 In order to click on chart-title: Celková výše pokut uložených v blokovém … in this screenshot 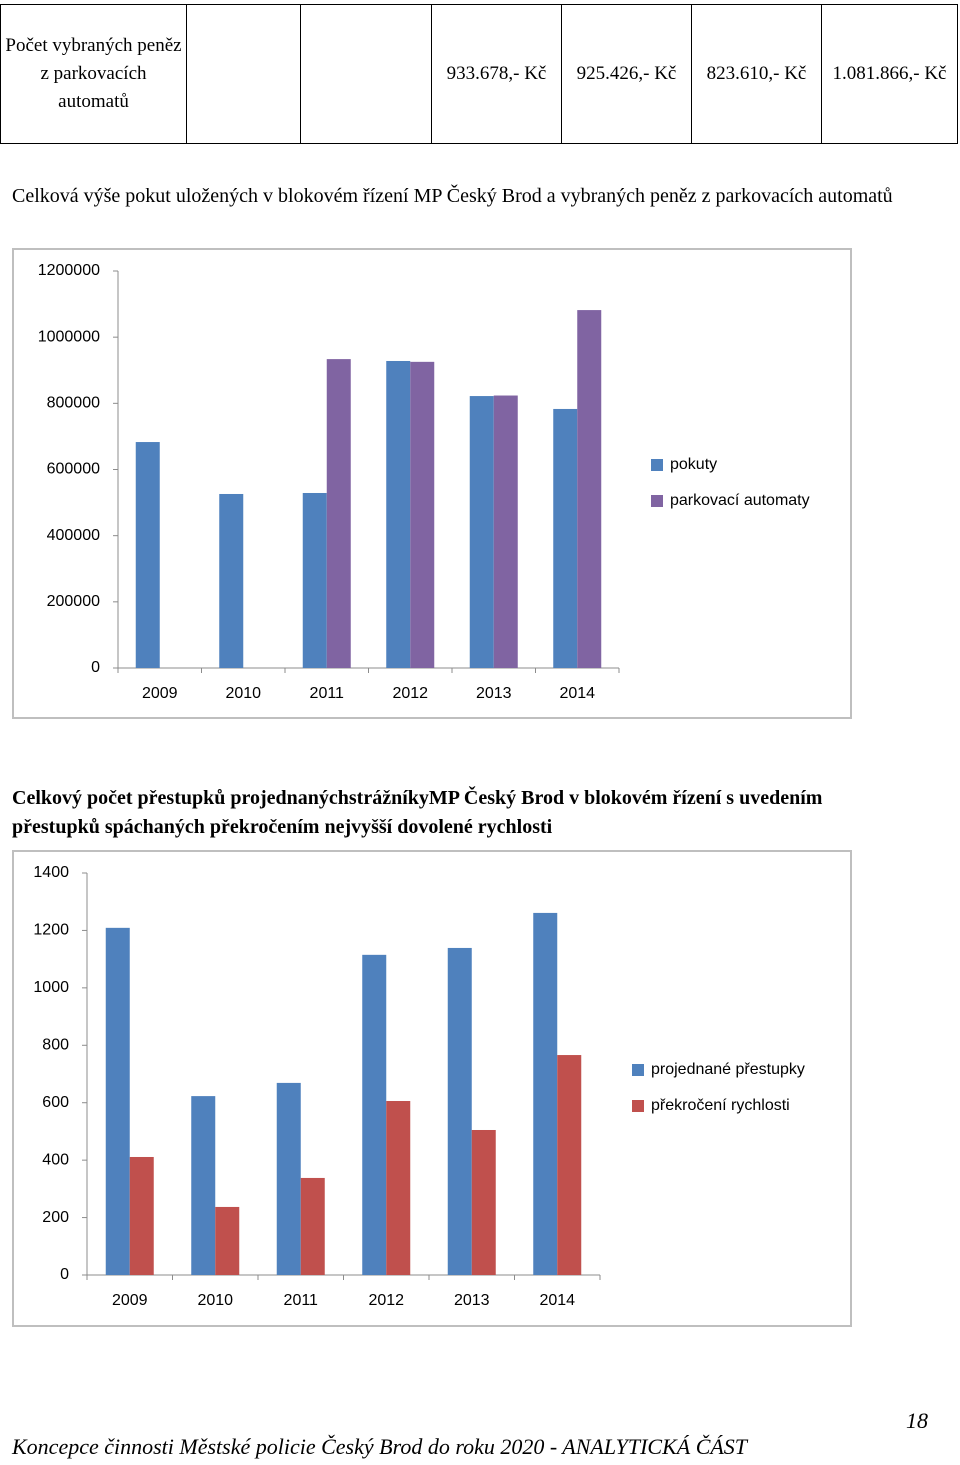, I will do `click(452, 196)`.